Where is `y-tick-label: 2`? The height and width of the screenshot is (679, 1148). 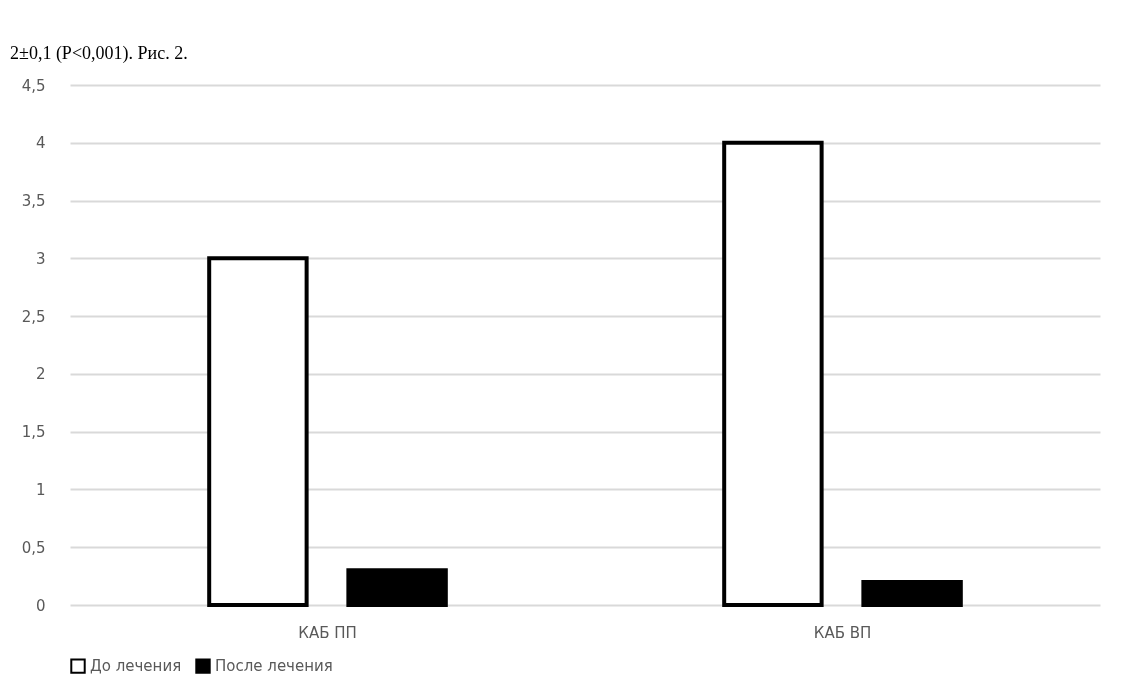
y-tick-label: 2 is located at coordinates (40, 374).